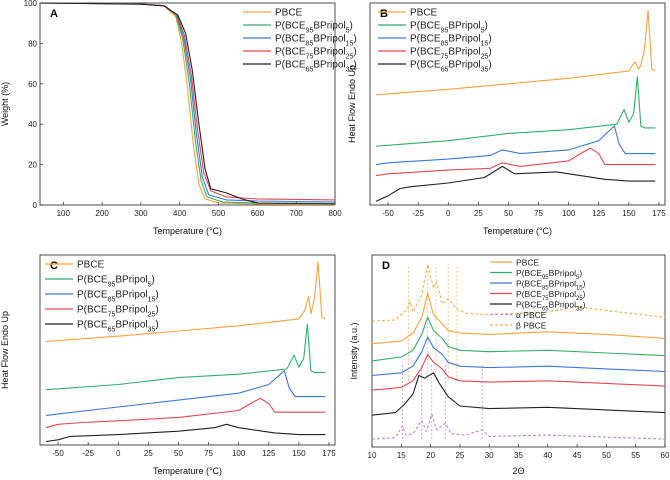 The width and height of the screenshot is (670, 480). I want to click on y-tick-label: 80, so click(32, 43).